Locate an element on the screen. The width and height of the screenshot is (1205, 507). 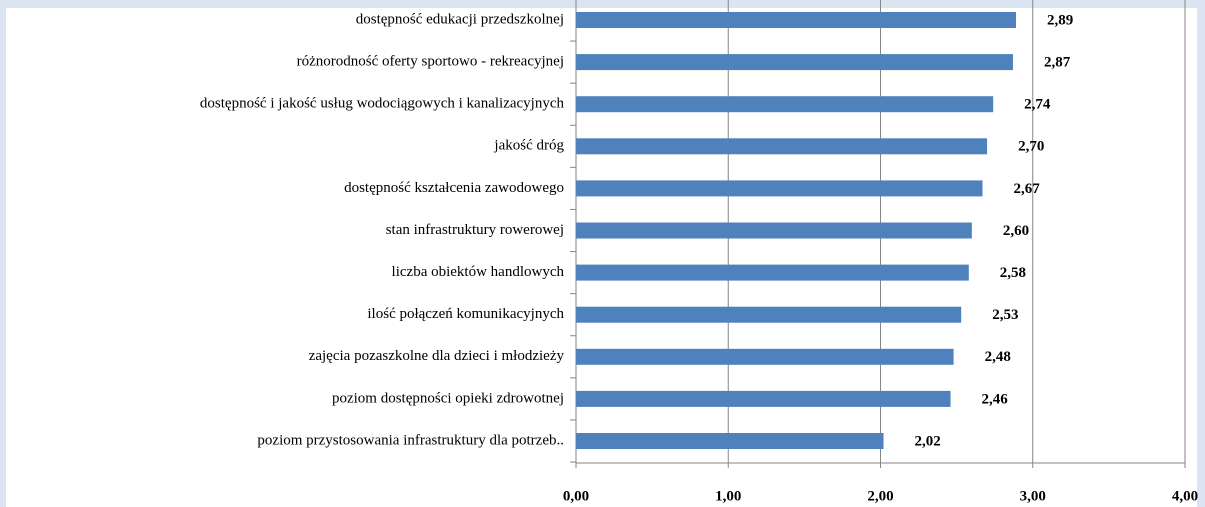
value-label: 2,67 is located at coordinates (1027, 189).